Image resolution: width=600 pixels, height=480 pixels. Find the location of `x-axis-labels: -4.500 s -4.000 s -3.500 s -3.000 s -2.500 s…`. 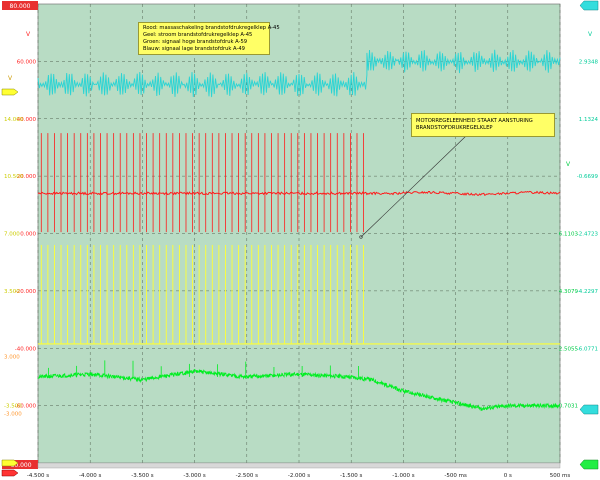

x-axis-labels: -4.500 s -4.000 s -3.500 s -3.000 s -2.500 s… is located at coordinates (299, 476).